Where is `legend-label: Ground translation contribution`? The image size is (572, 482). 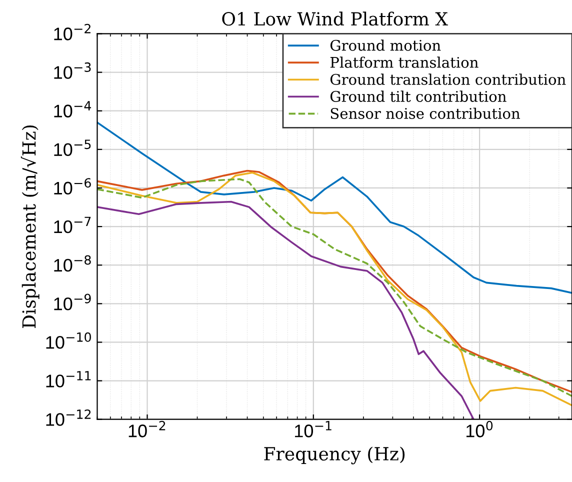
legend-label: Ground translation contribution is located at coordinates (448, 79).